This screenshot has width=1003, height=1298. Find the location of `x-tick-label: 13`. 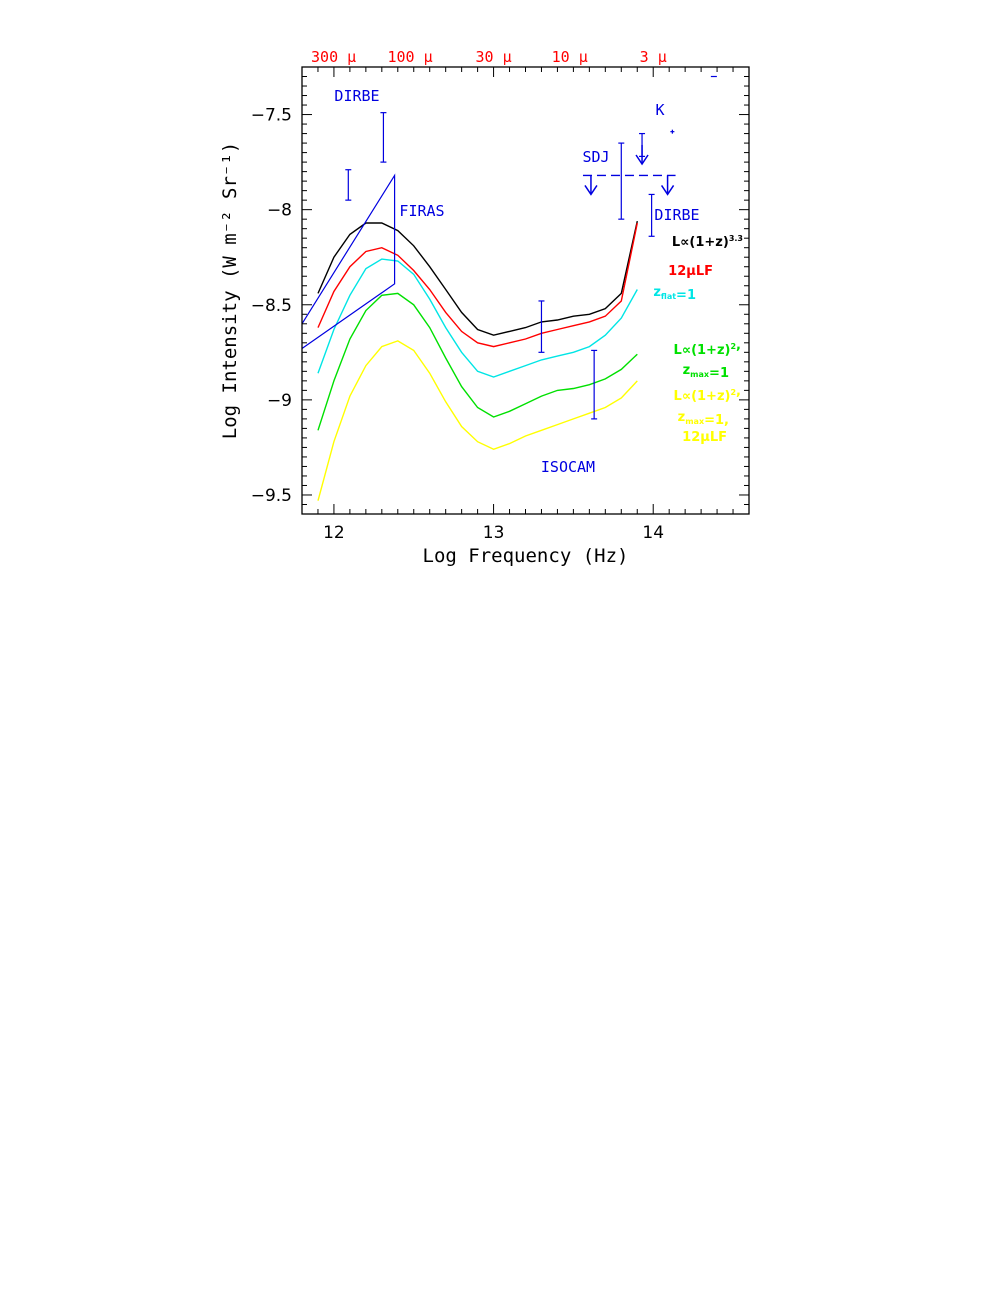

x-tick-label: 13 is located at coordinates (494, 533).